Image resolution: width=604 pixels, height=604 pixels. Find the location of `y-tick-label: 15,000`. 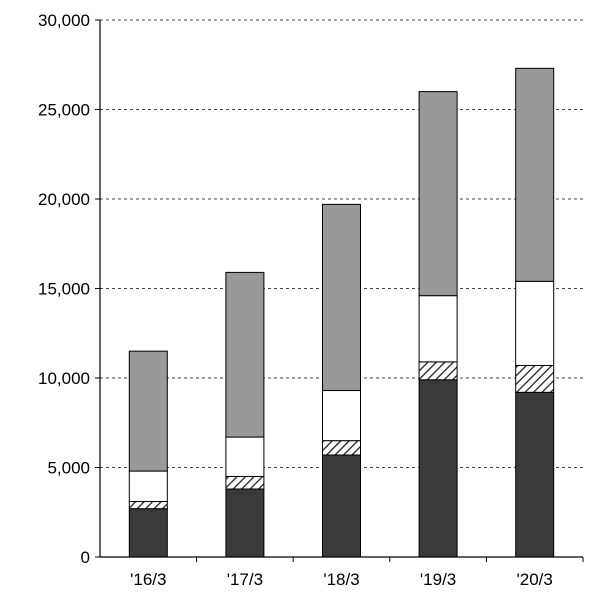

y-tick-label: 15,000 is located at coordinates (64, 289).